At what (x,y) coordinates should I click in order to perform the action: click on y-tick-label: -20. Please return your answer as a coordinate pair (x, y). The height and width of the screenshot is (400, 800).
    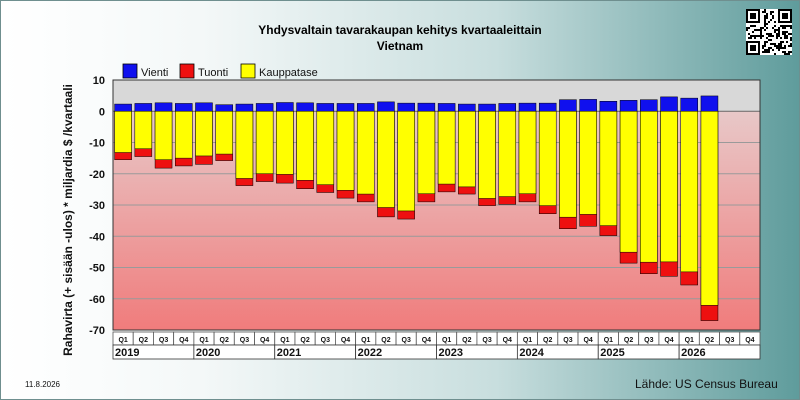
    Looking at the image, I should click on (97, 175).